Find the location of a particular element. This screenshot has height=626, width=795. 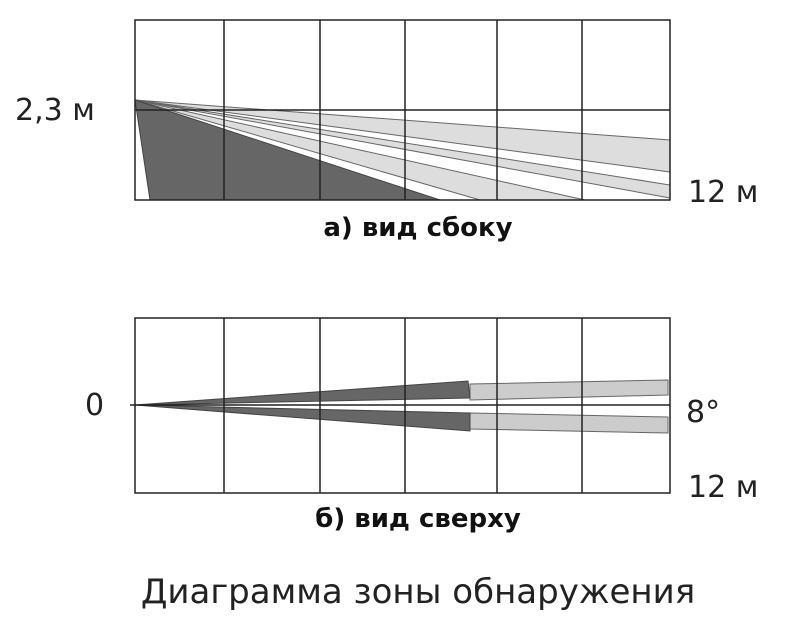

angle-label: 8° is located at coordinates (703, 412).